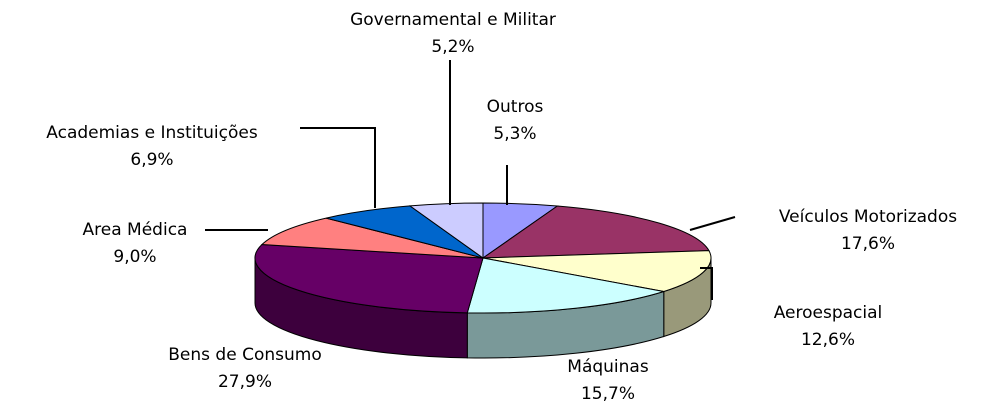  I want to click on slice-label: Governamental e Militar, so click(453, 20).